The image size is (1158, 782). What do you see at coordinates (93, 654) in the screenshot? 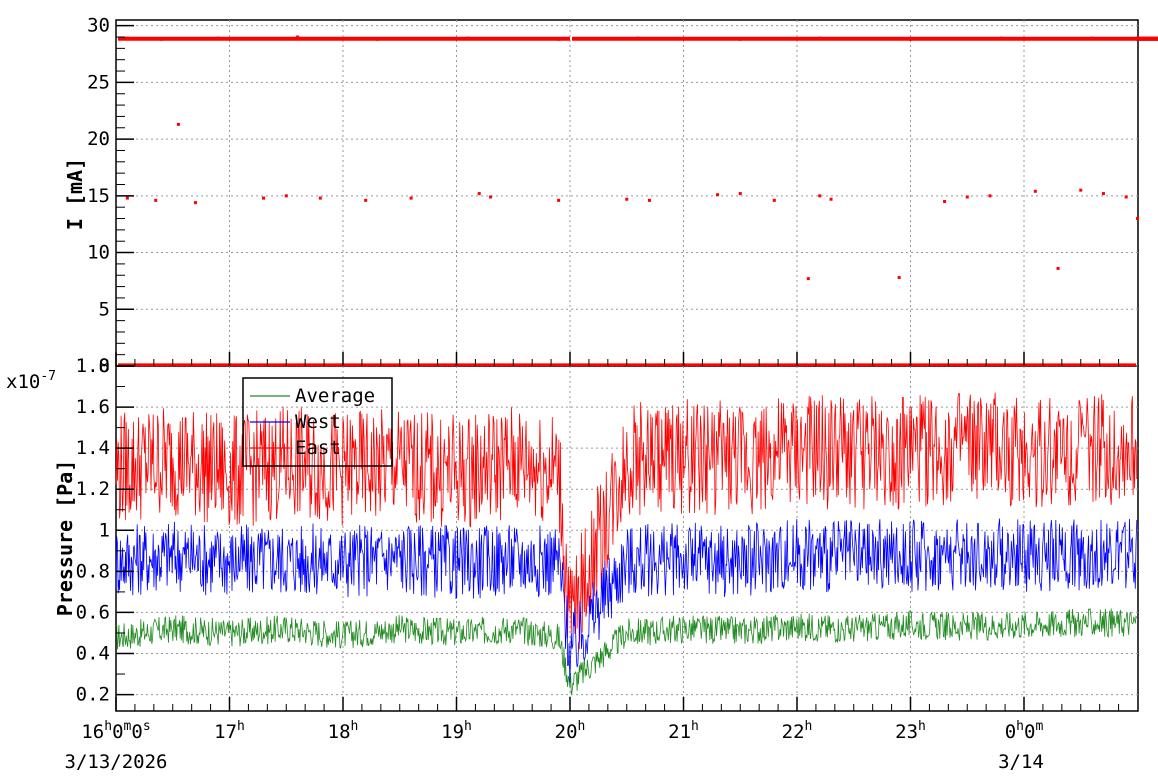
I see `pressure-y-tick-label: 0.4` at bounding box center [93, 654].